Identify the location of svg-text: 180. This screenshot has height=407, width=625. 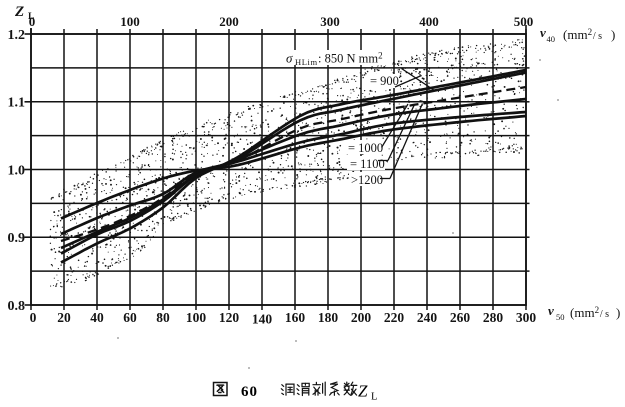
(328, 317).